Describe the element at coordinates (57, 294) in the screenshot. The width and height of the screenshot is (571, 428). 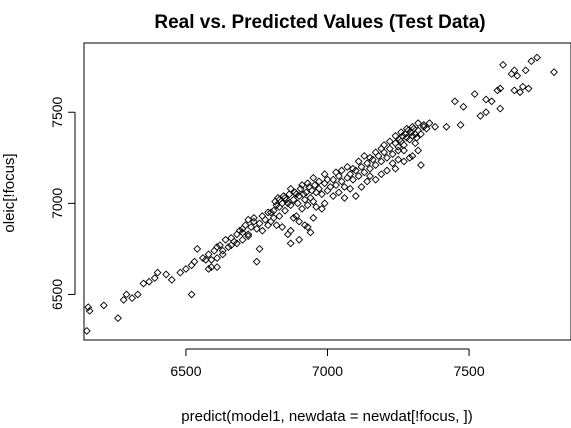
I see `y-tick-label: 6500` at that location.